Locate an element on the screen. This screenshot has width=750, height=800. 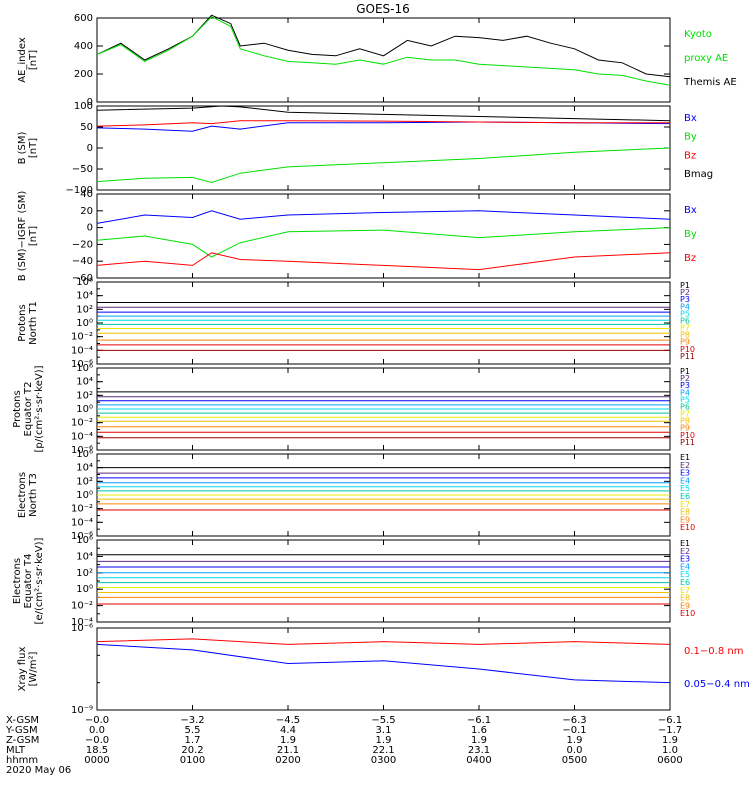
legend-label: P4 is located at coordinates (685, 306).